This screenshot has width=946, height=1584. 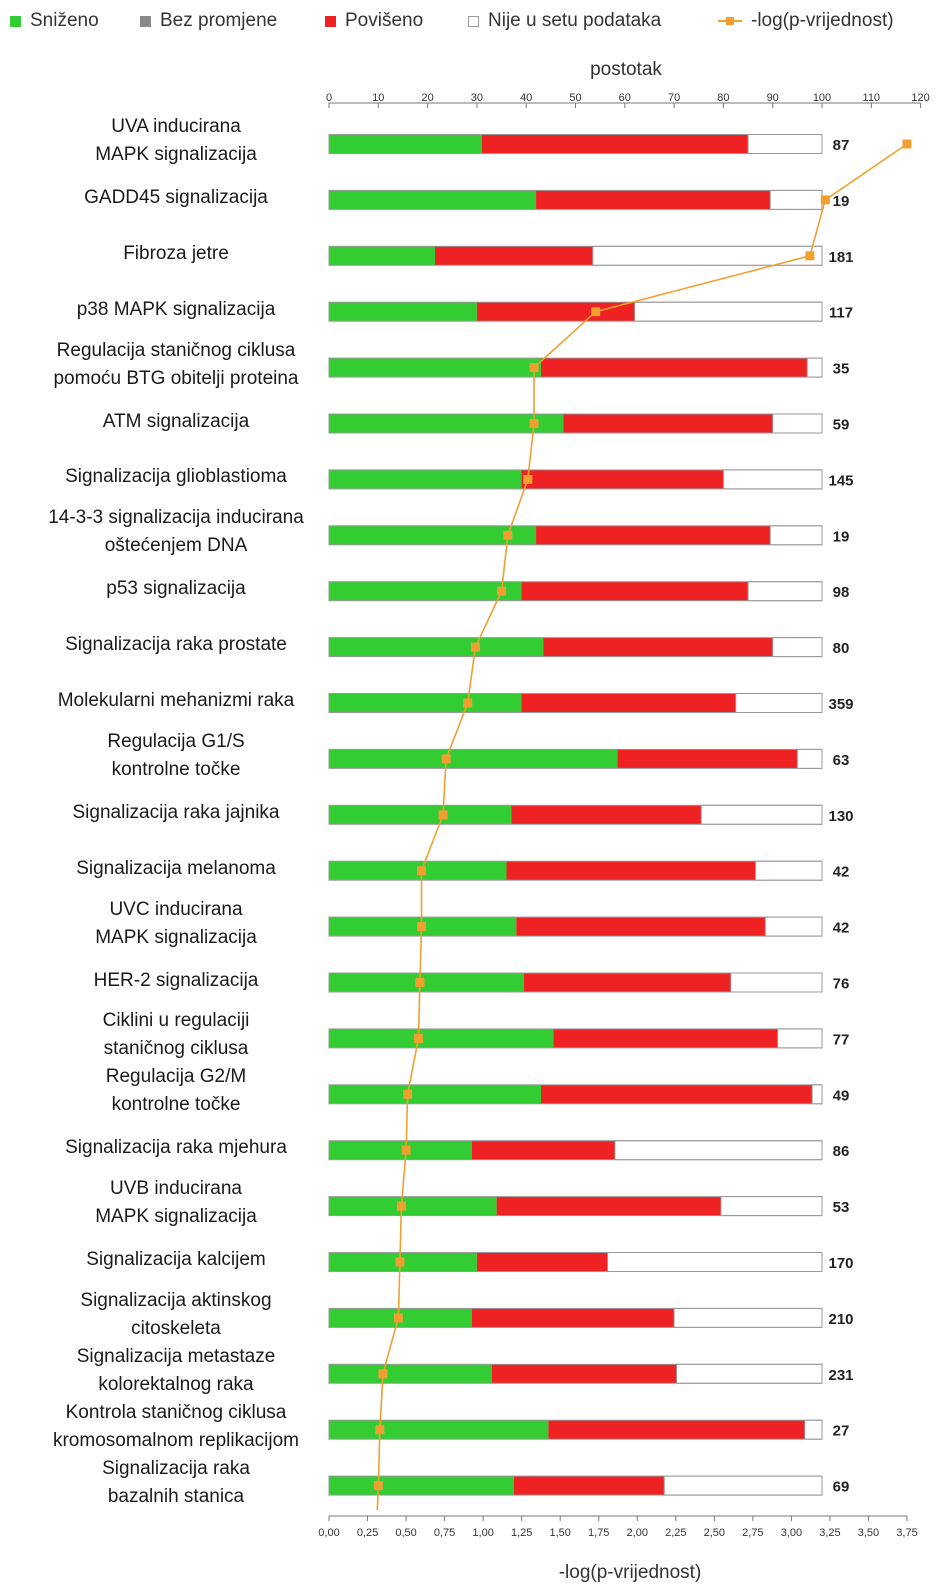 I want to click on bottom-axis-tick-label: 0,75, so click(x=444, y=1533).